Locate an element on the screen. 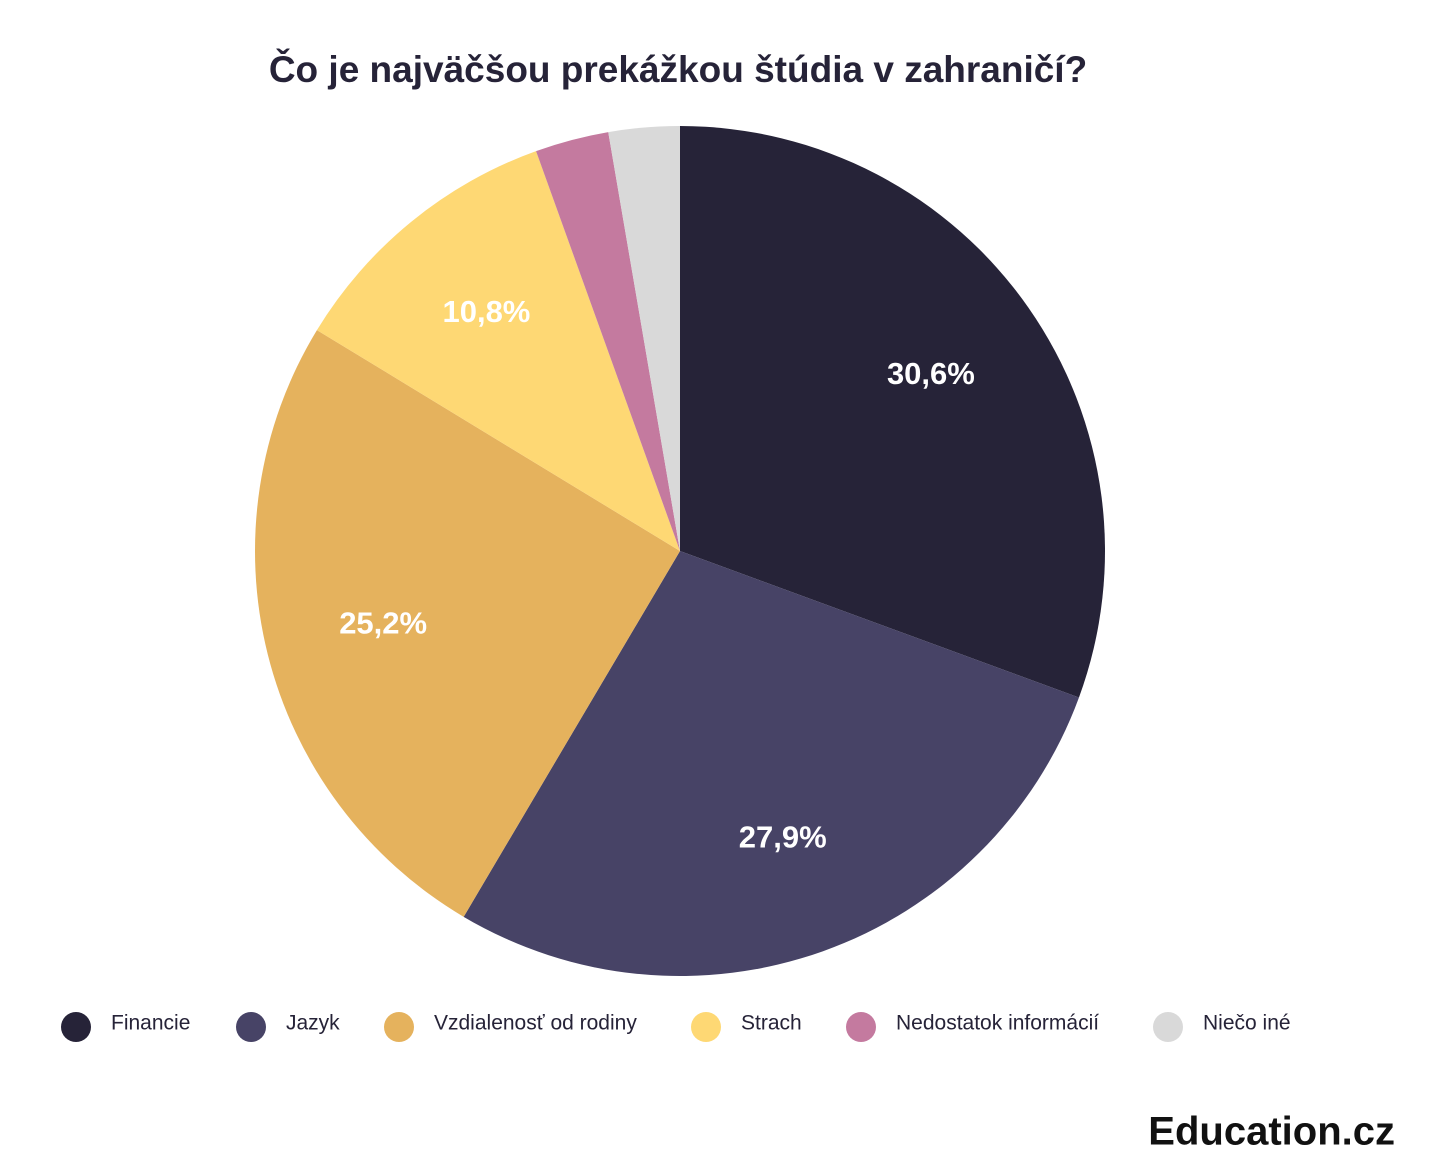  value-label: 10,8% is located at coordinates (486, 311).